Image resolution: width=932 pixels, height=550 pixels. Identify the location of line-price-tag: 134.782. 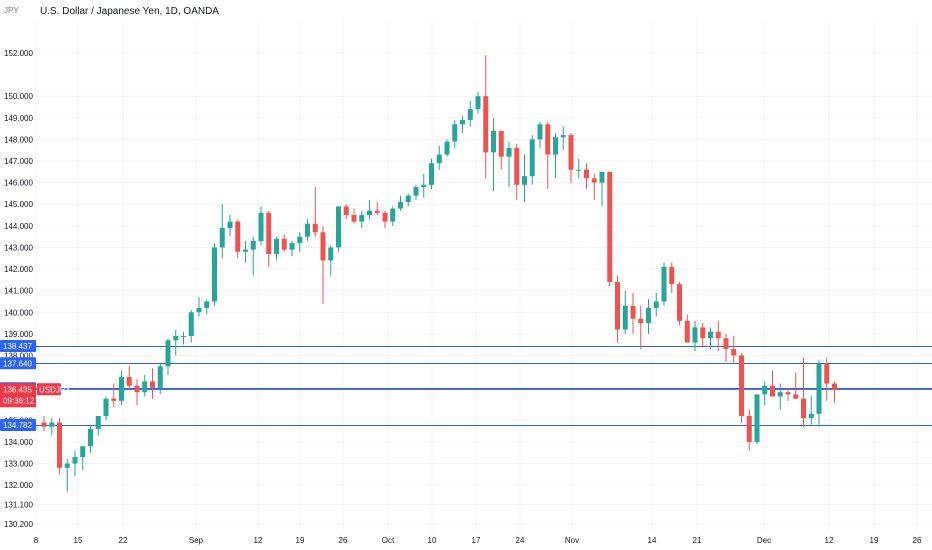
(18, 425).